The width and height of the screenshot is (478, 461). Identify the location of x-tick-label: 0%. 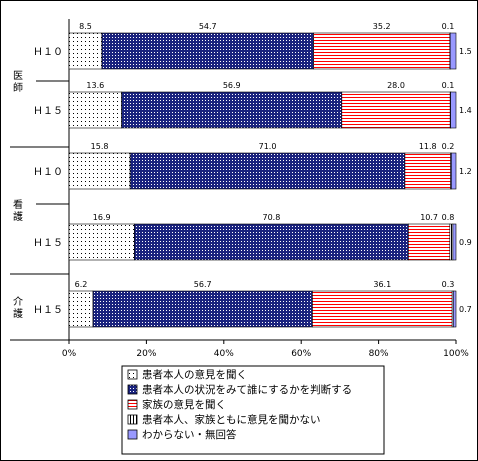
(69, 354).